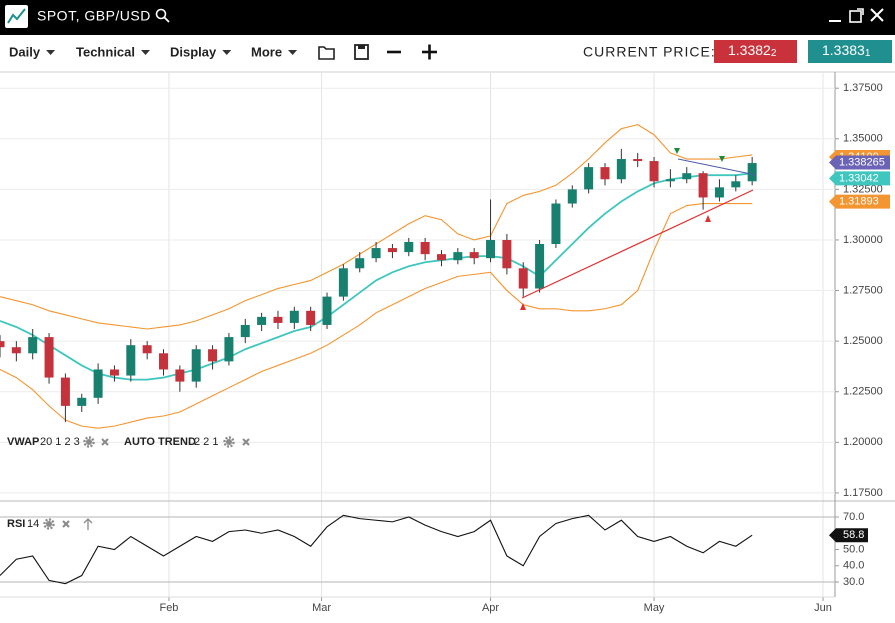 This screenshot has width=895, height=623. I want to click on price-tag-label: 1.33042, so click(859, 178).